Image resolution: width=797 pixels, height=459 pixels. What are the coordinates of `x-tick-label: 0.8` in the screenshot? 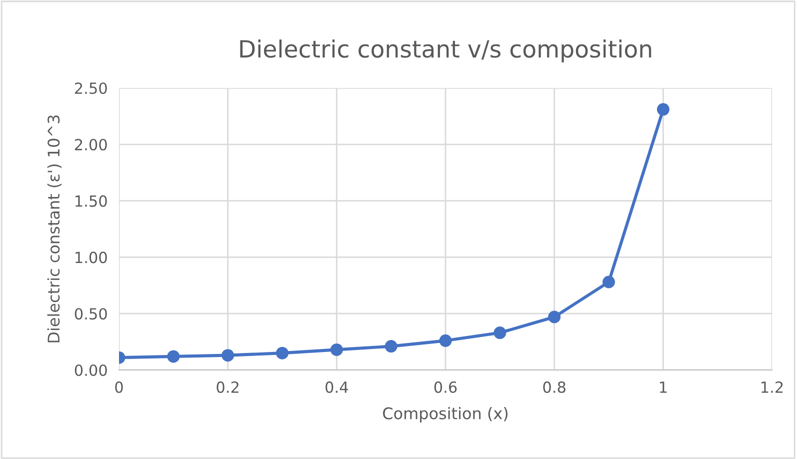 It's located at (554, 387).